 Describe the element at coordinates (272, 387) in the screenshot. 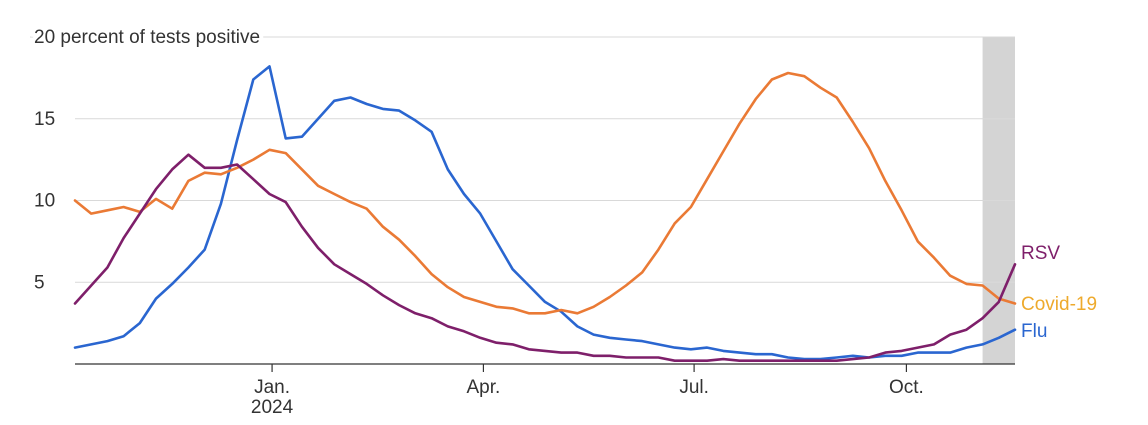

I see `x-tick-label: Jan.` at that location.